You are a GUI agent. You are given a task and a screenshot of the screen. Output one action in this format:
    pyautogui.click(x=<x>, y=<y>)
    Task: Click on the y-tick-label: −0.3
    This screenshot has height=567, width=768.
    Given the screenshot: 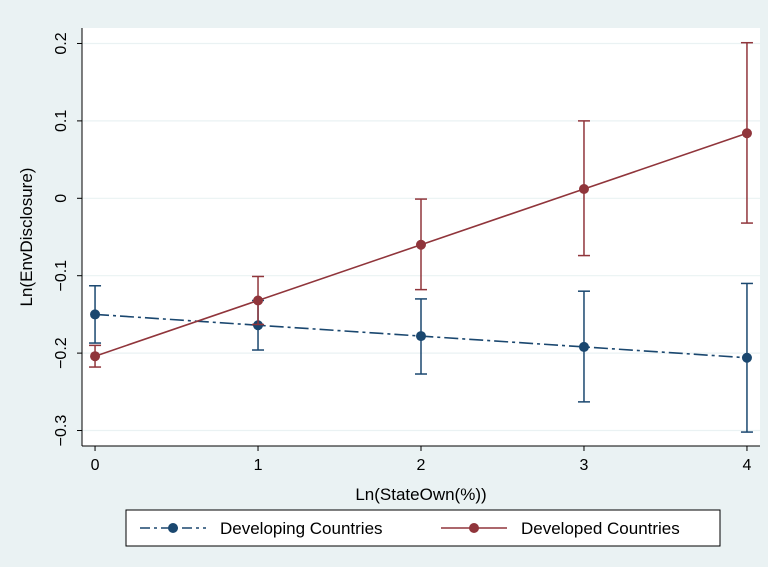 What is the action you would take?
    pyautogui.click(x=61, y=431)
    